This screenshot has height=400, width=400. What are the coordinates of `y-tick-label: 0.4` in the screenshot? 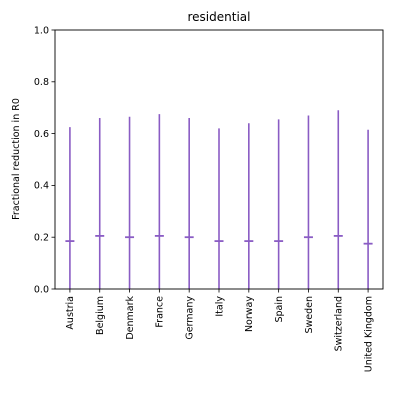 It's located at (41, 186).